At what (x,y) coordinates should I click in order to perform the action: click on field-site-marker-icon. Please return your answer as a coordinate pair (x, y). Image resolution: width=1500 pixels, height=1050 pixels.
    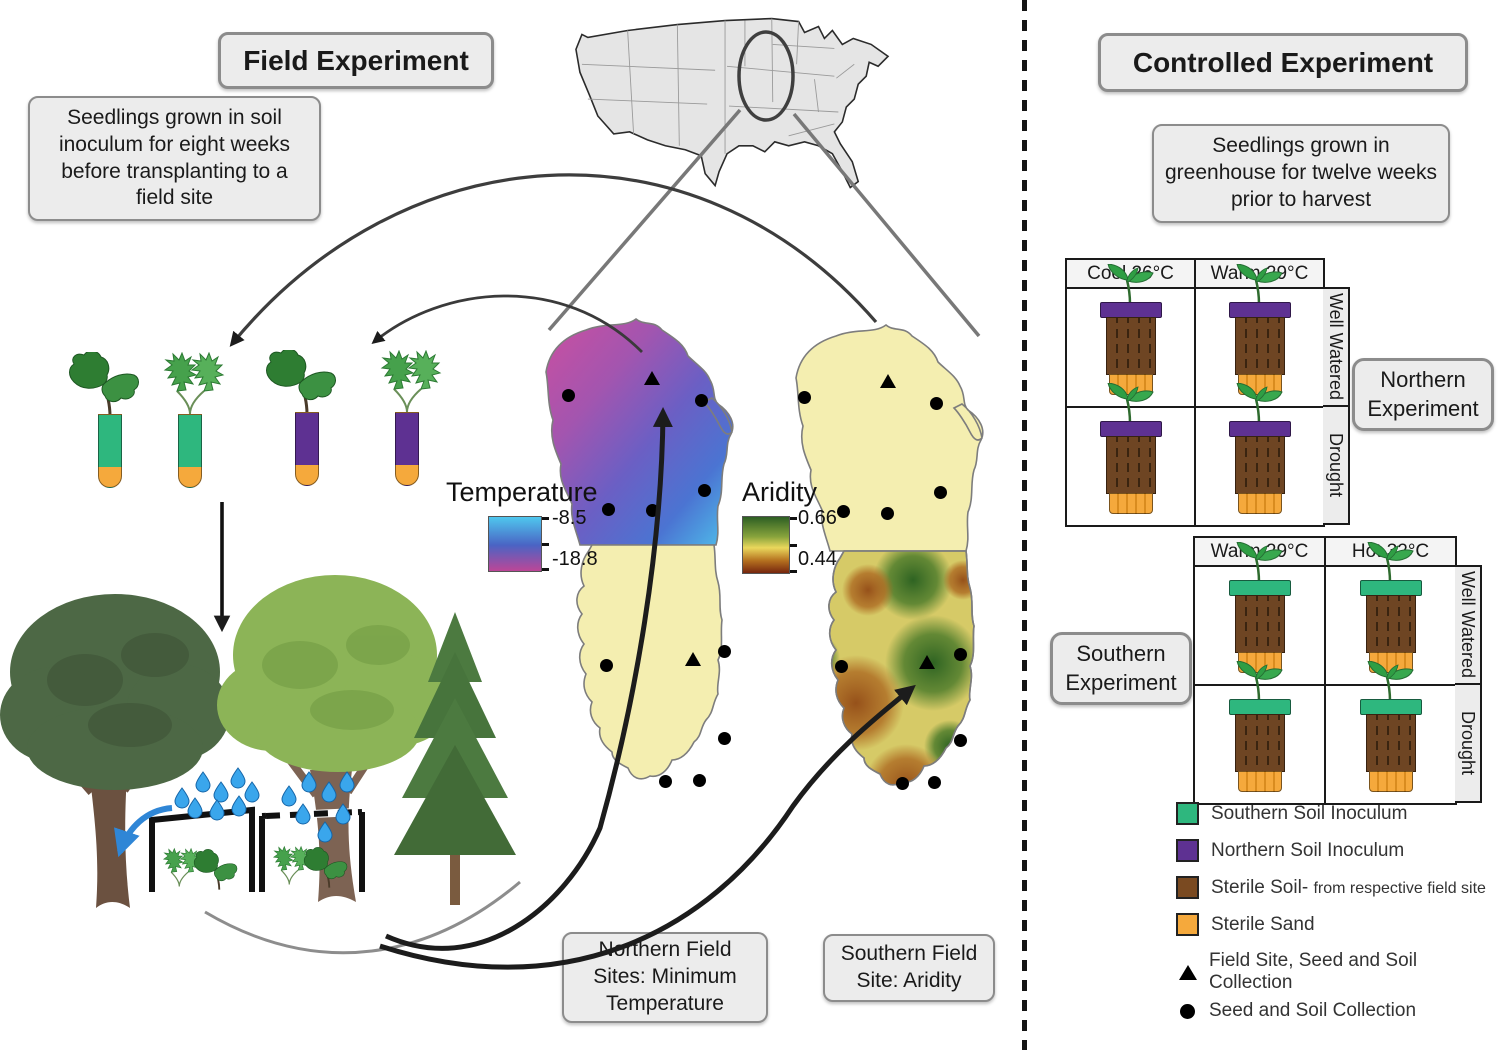
    Looking at the image, I should click on (1188, 972).